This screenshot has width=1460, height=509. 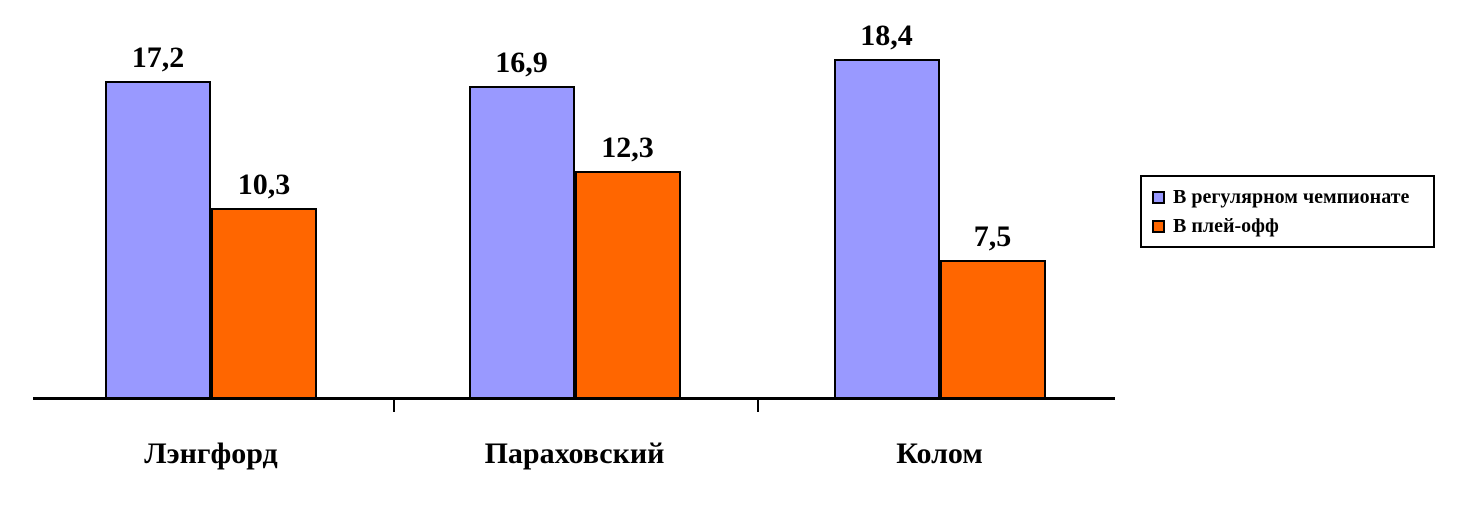 I want to click on bar-regular-season-parakhovsky, so click(x=521, y=242).